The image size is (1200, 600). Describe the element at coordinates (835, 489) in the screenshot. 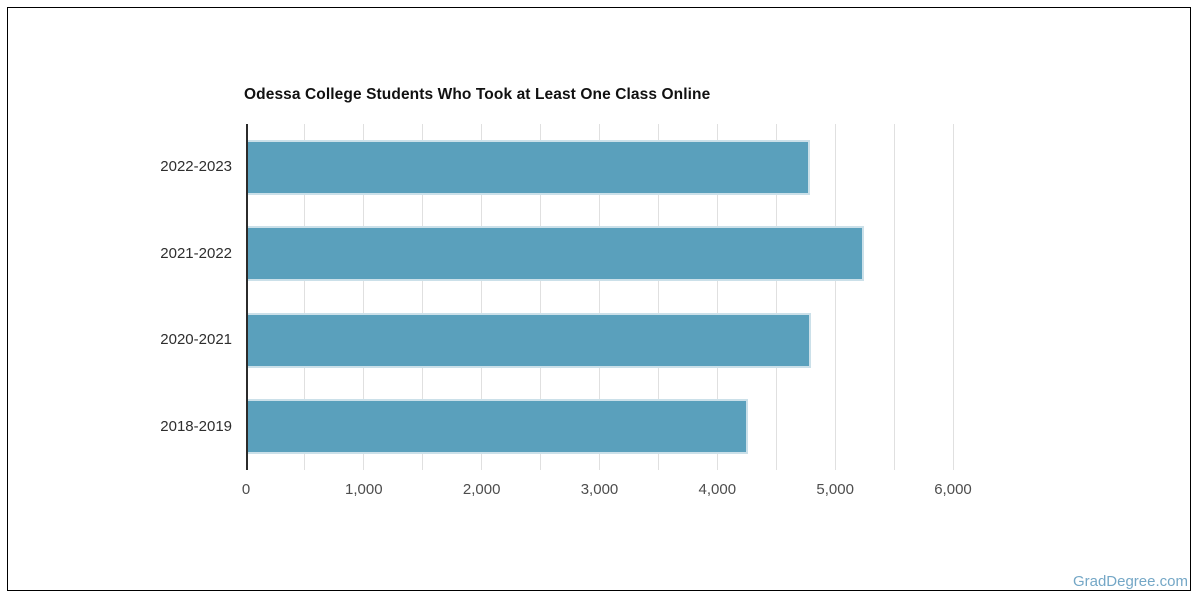

I see `x-tick-label-5,000: 5,000` at that location.